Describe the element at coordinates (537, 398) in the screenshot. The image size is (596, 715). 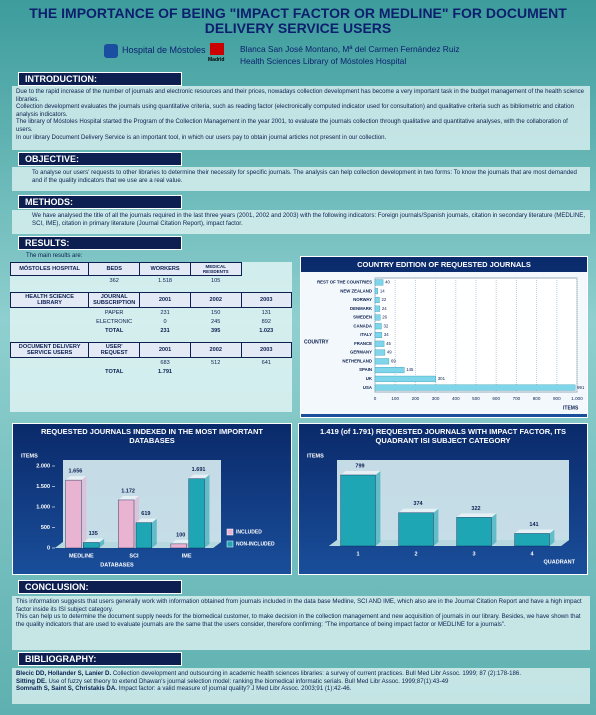
I see `x-tick-label: 800` at that location.